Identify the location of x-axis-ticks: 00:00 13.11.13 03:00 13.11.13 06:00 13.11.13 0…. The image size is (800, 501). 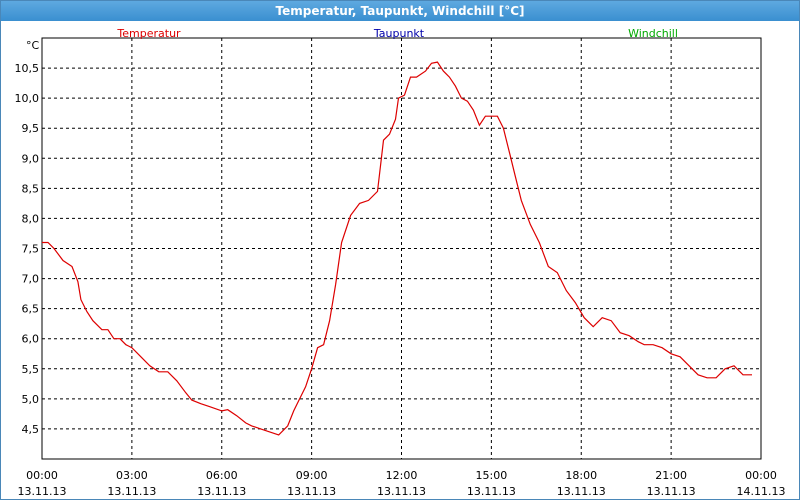
(402, 483).